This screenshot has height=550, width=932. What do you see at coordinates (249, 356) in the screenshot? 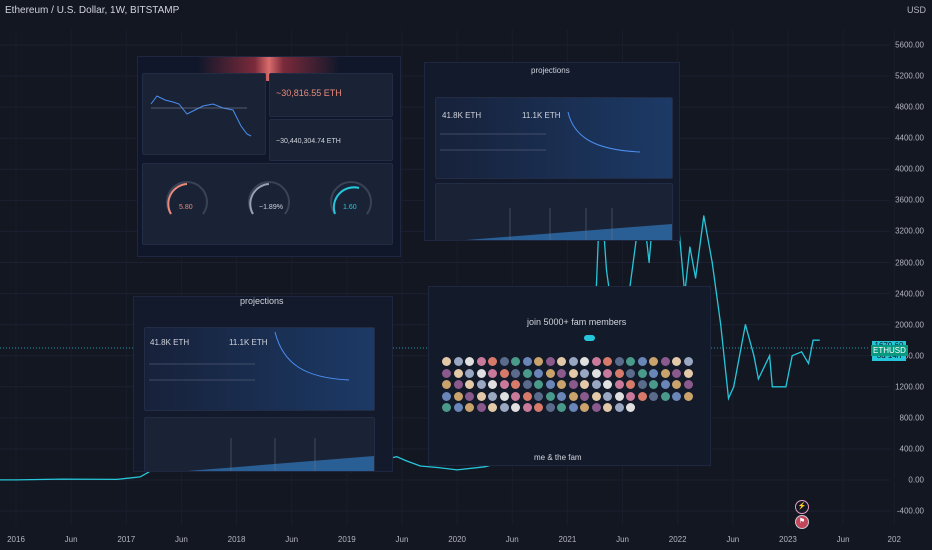
I see `projection-curve-bottom` at bounding box center [249, 356].